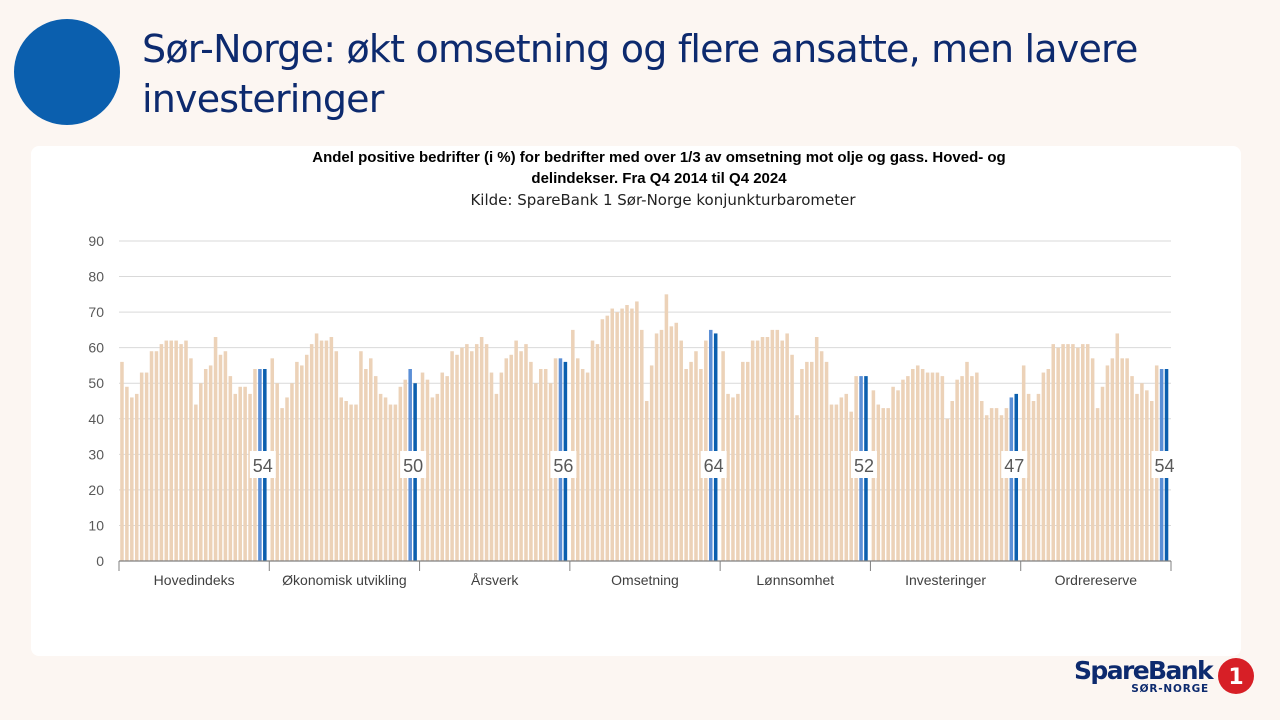 The height and width of the screenshot is (720, 1280). I want to click on data-label-box, so click(1164, 464).